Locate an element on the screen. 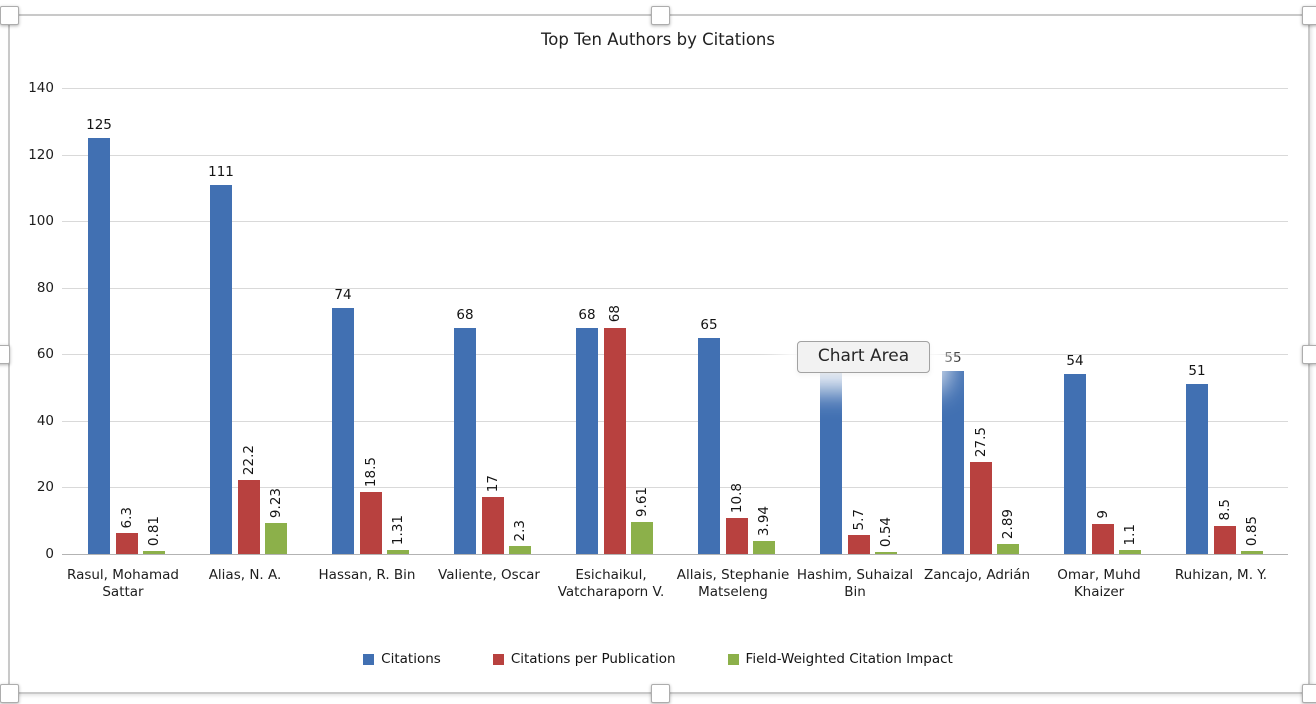 The image size is (1316, 704). legend-label: Citations per Publication is located at coordinates (593, 659).